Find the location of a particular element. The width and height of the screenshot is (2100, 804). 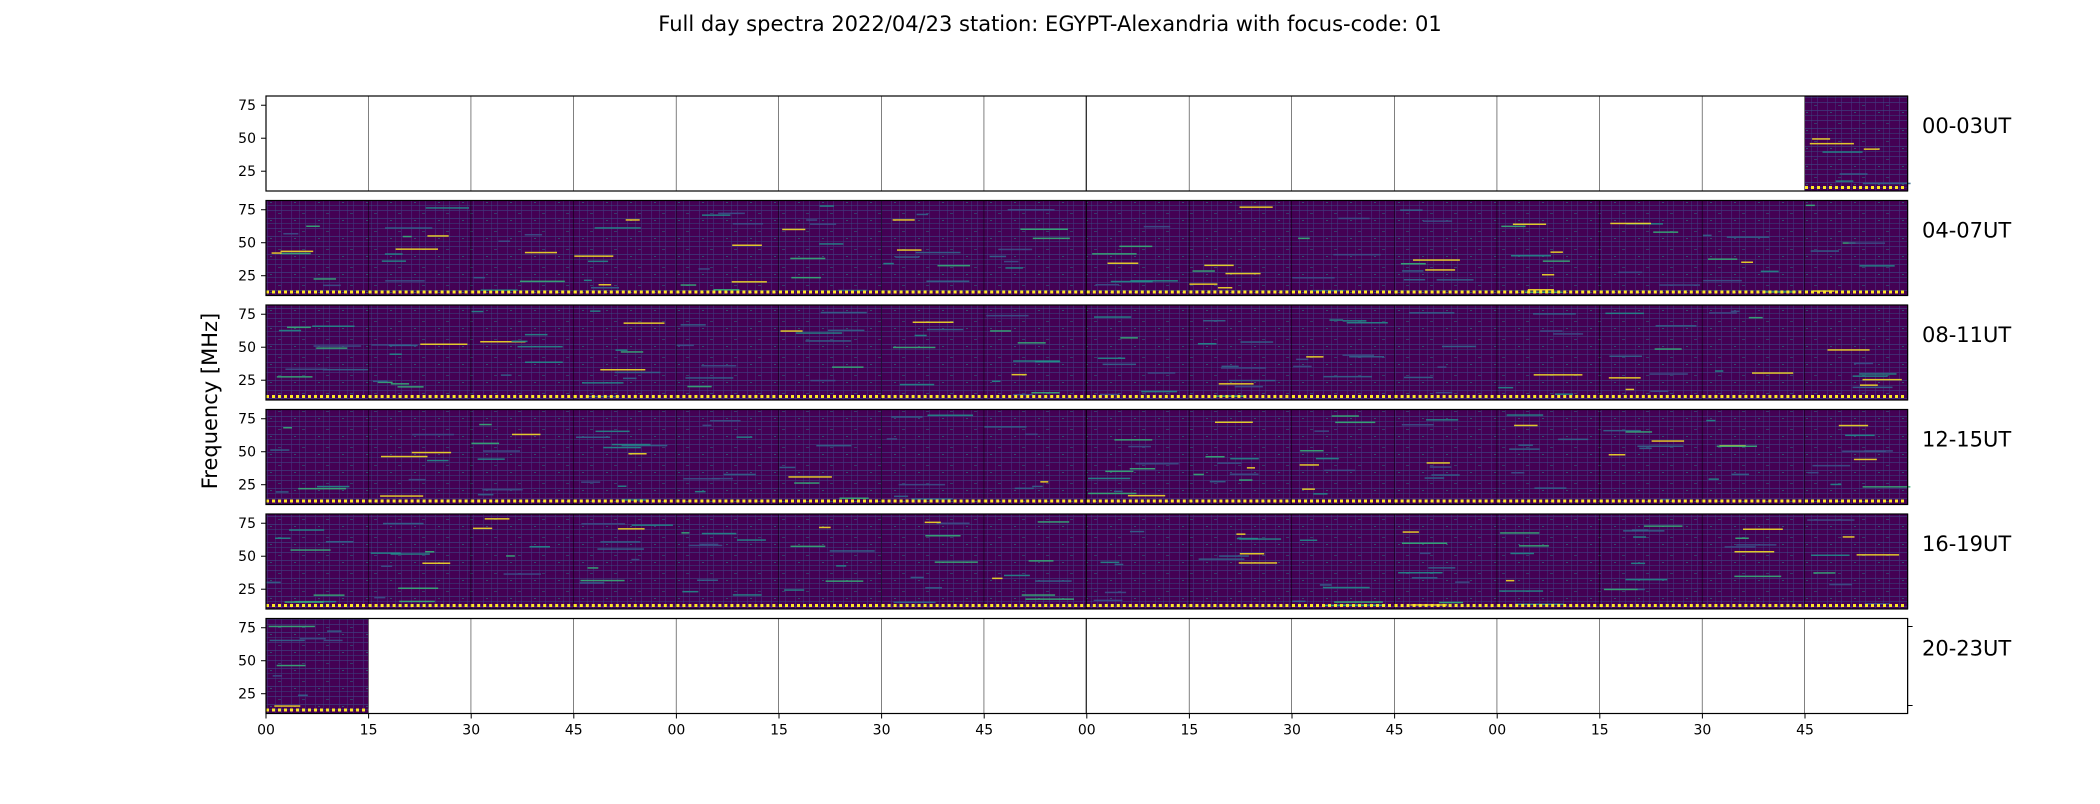

y-axis-label: Frequency [MHz] is located at coordinates (210, 401).